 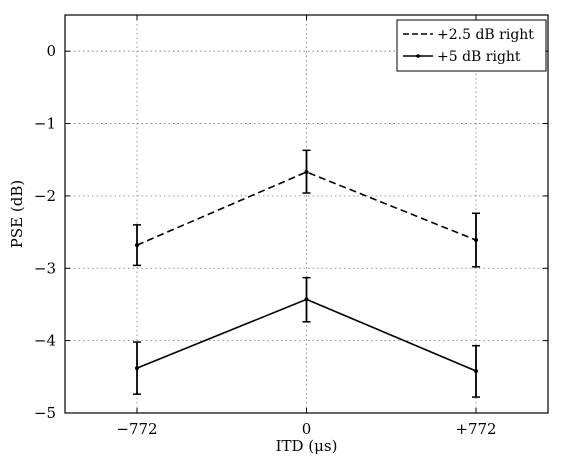 I want to click on legend-label: +5 dB right, so click(x=479, y=57).